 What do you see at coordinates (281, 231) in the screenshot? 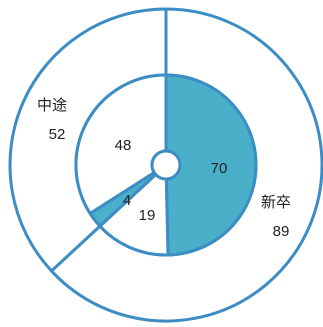
I see `outer-value-shinsotsu: 89` at bounding box center [281, 231].